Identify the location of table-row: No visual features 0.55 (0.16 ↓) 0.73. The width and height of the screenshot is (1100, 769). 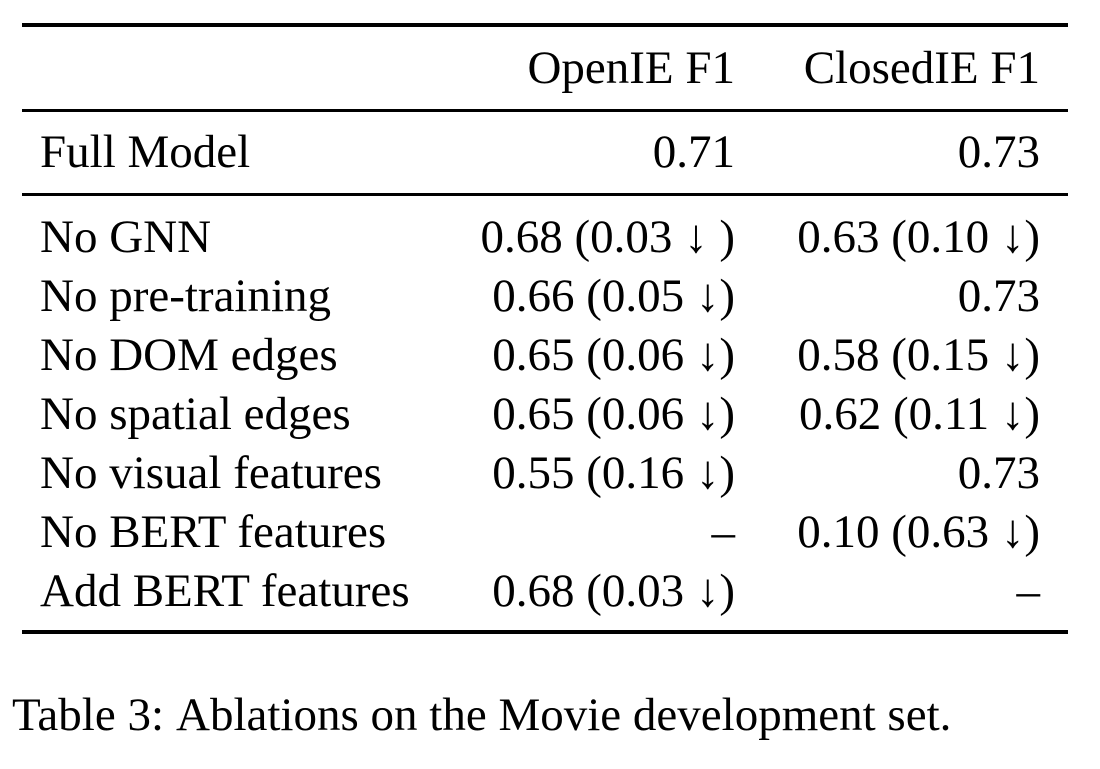
(545, 473).